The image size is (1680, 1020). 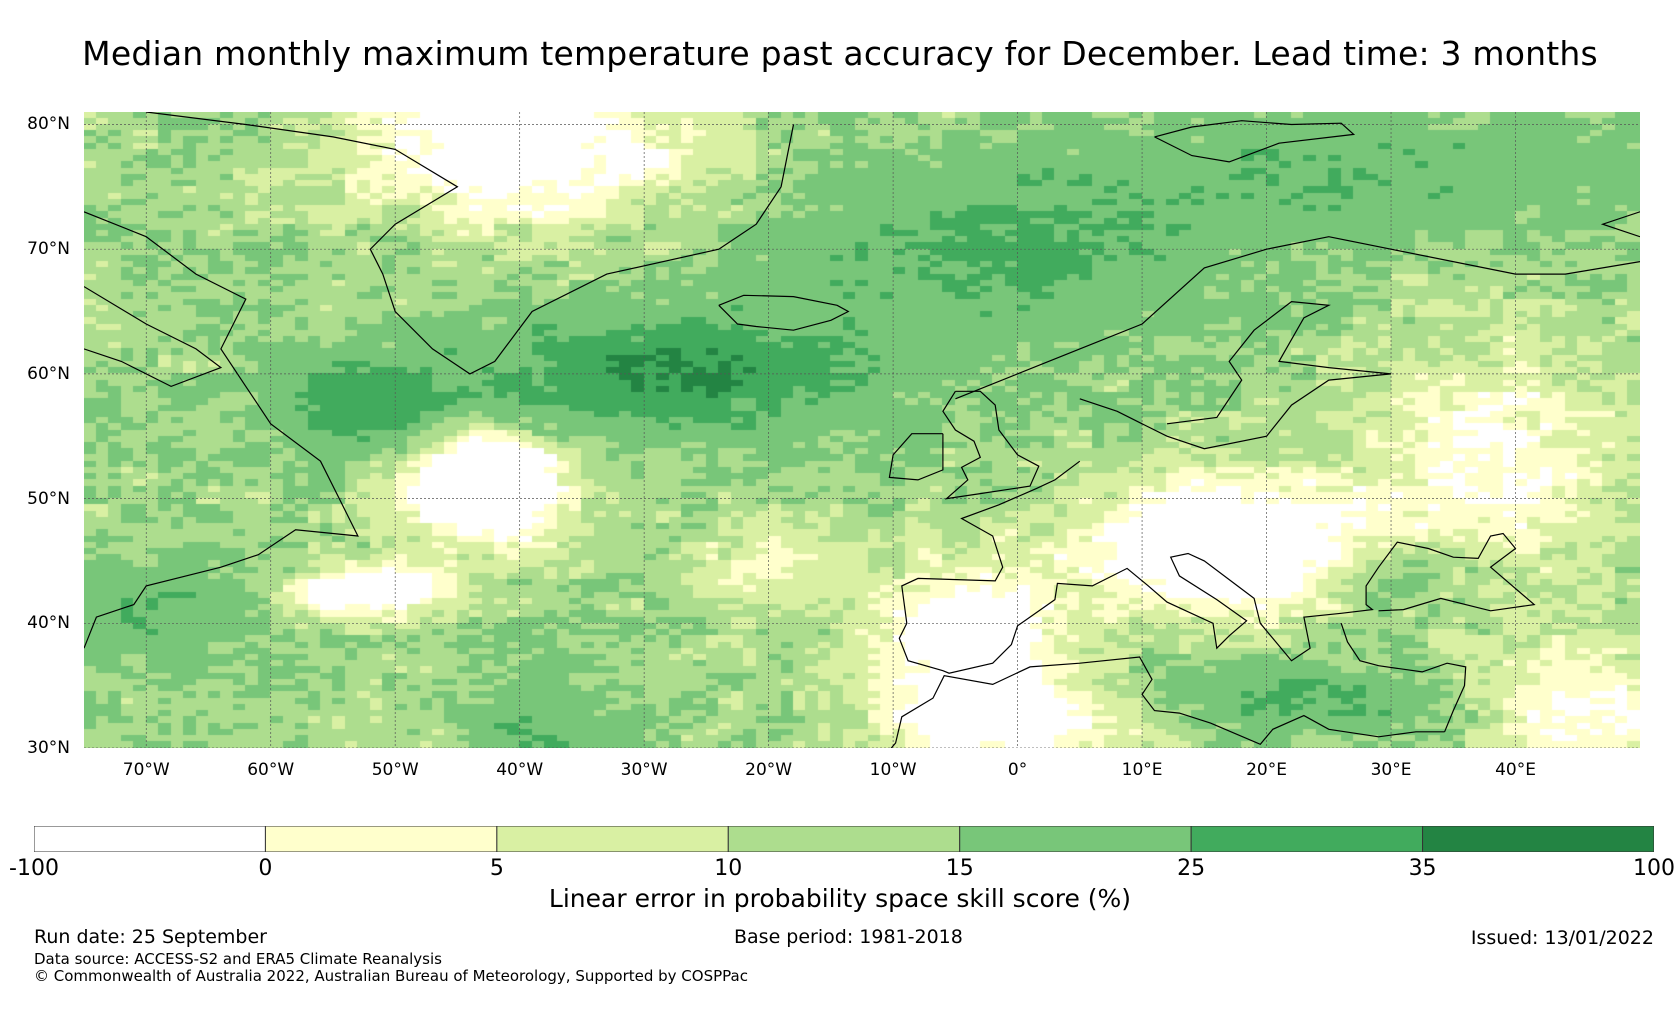 What do you see at coordinates (893, 770) in the screenshot?
I see `lon-label: 10°W` at bounding box center [893, 770].